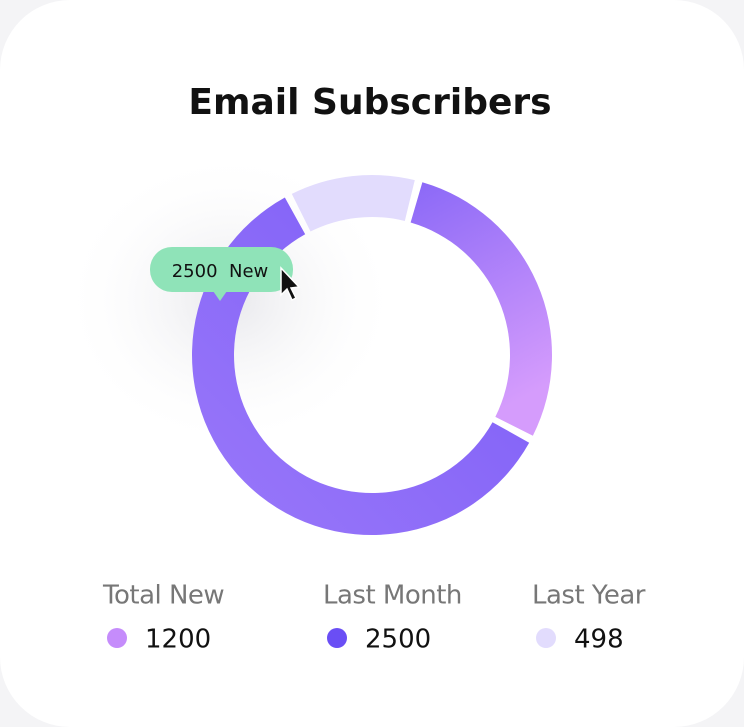 The width and height of the screenshot is (744, 727). Describe the element at coordinates (599, 640) in the screenshot. I see `legend-value: 498` at that location.